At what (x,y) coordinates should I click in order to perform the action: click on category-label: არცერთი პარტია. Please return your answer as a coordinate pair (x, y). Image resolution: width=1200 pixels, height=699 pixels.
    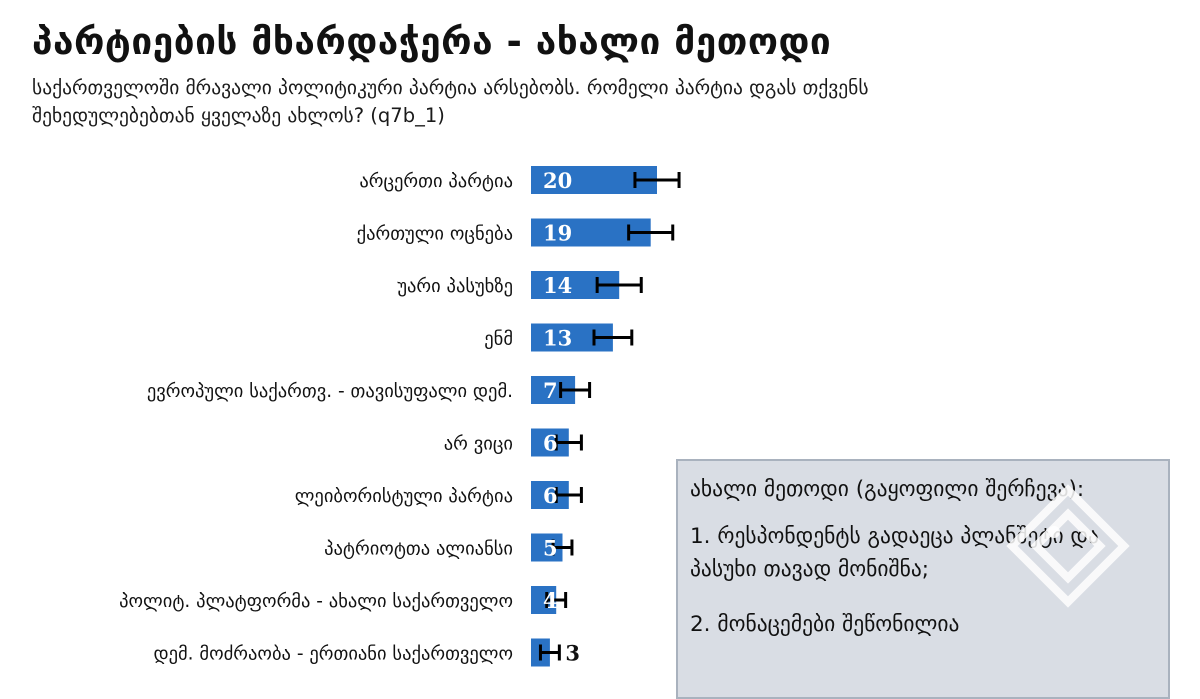
    Looking at the image, I should click on (436, 181).